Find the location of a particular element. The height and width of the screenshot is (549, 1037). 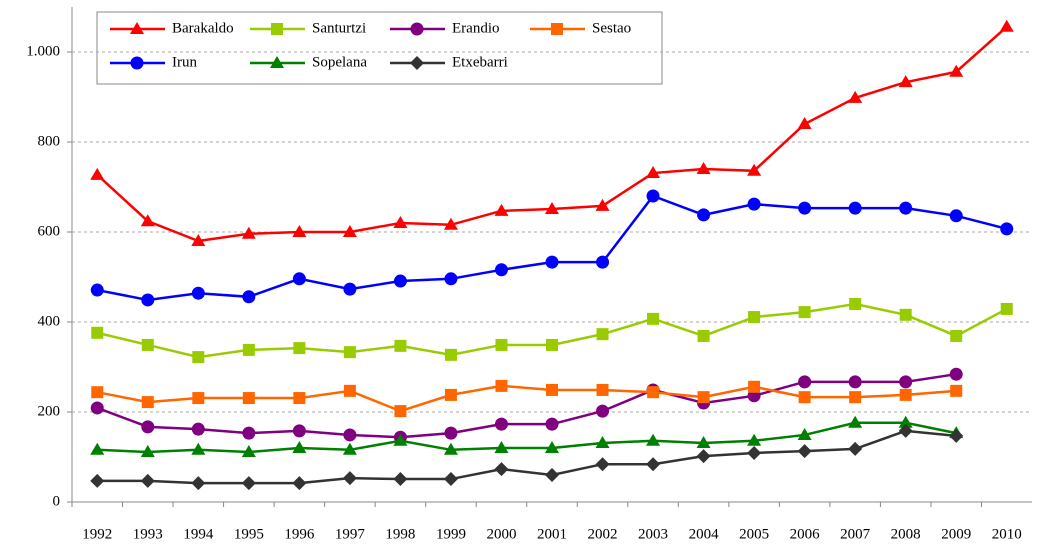

x-tick-label: 1996 is located at coordinates (299, 534).